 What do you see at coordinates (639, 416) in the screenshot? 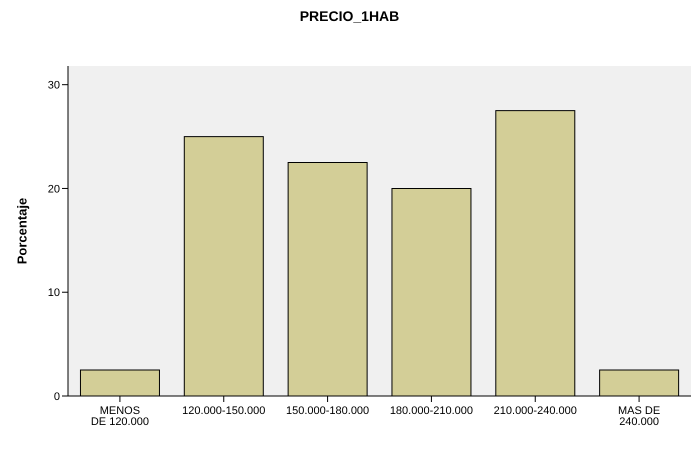
I see `x-tick-label: MAS DE 240.000` at bounding box center [639, 416].